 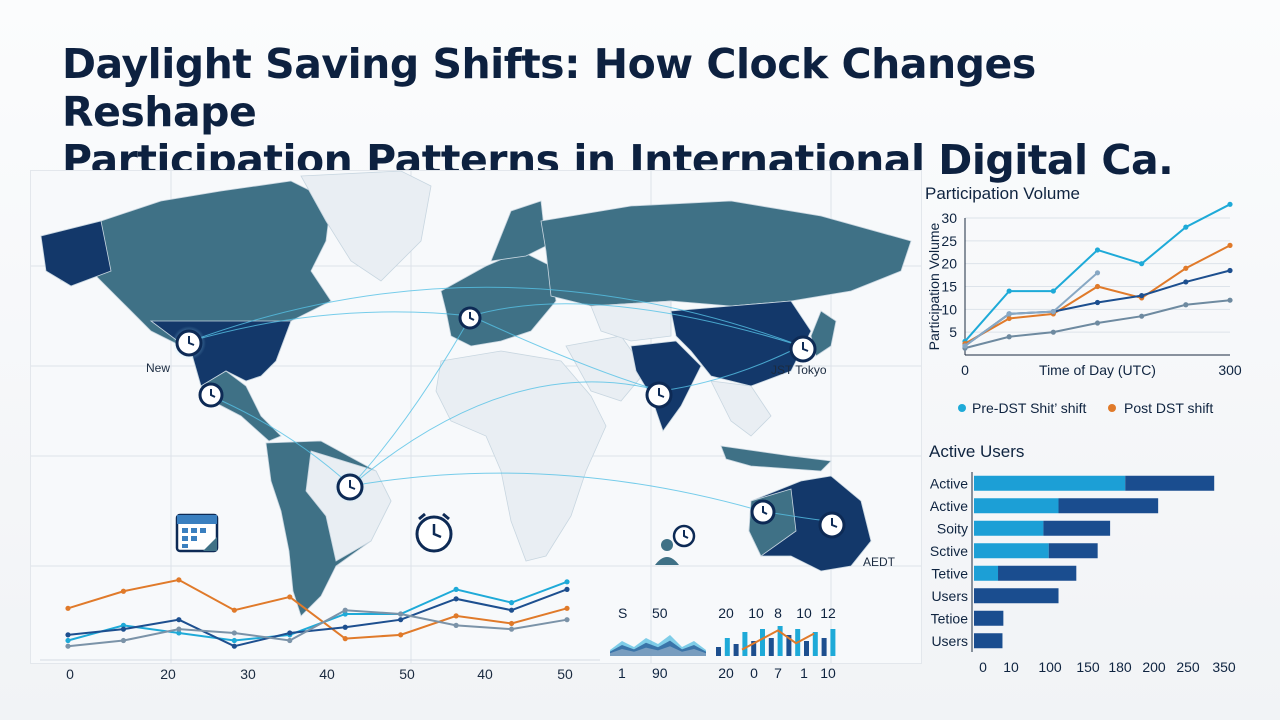 I want to click on y-tick-label: 20, so click(x=949, y=264).